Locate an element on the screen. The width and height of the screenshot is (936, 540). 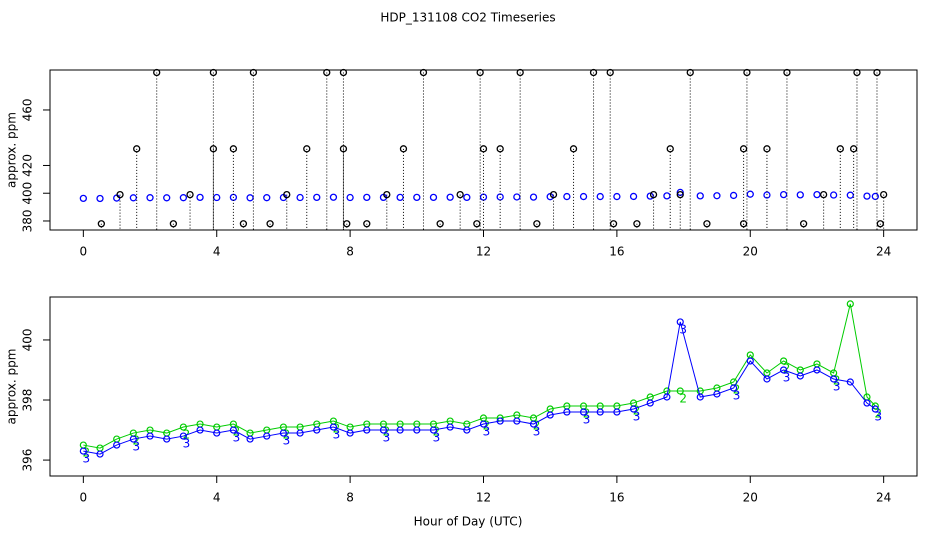
y-tick-label: 400 is located at coordinates (28, 339).